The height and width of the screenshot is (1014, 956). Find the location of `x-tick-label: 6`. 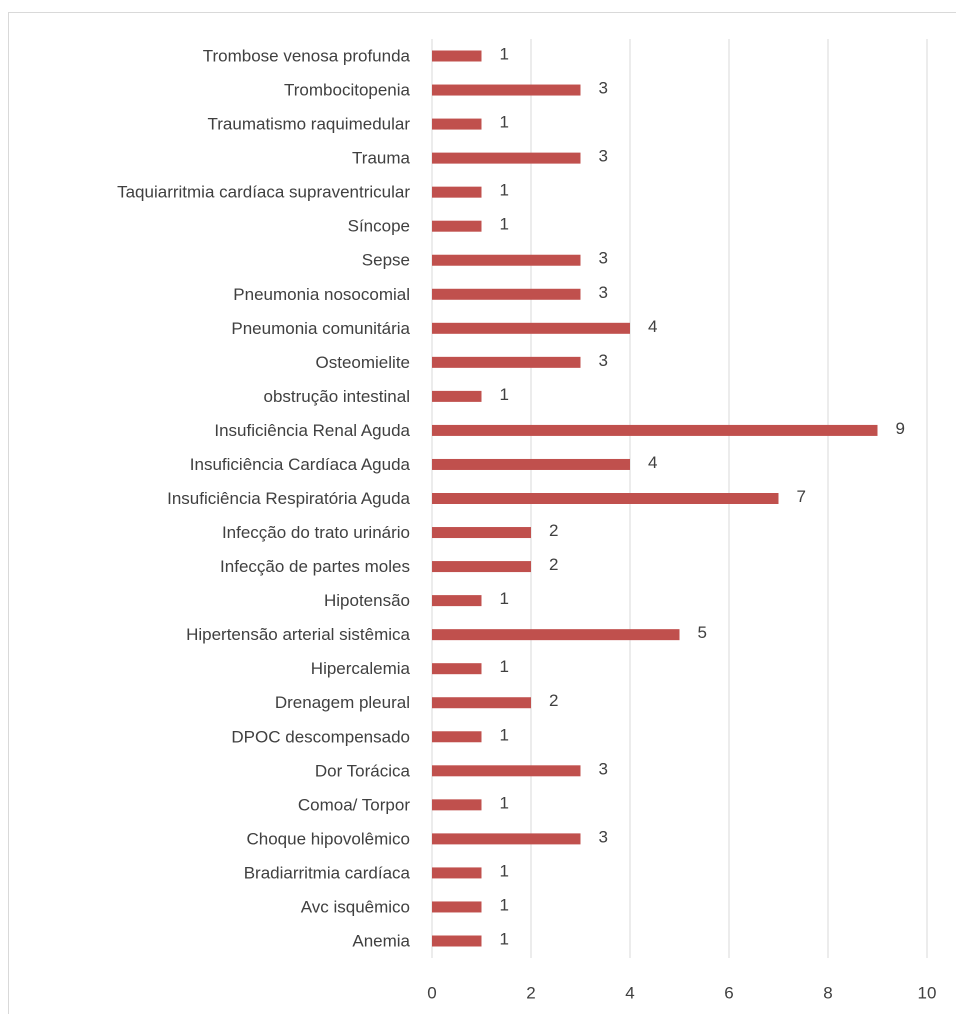

x-tick-label: 6 is located at coordinates (728, 992).